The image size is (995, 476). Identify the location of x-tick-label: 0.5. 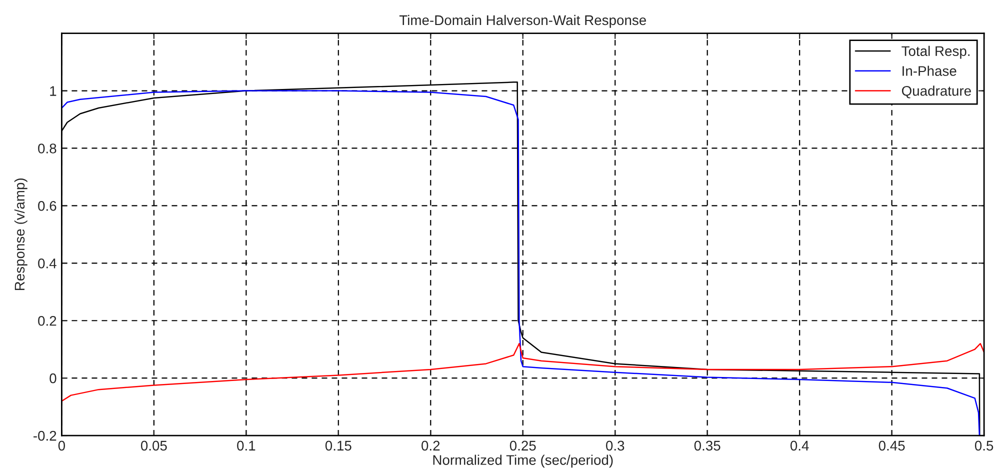
(984, 445).